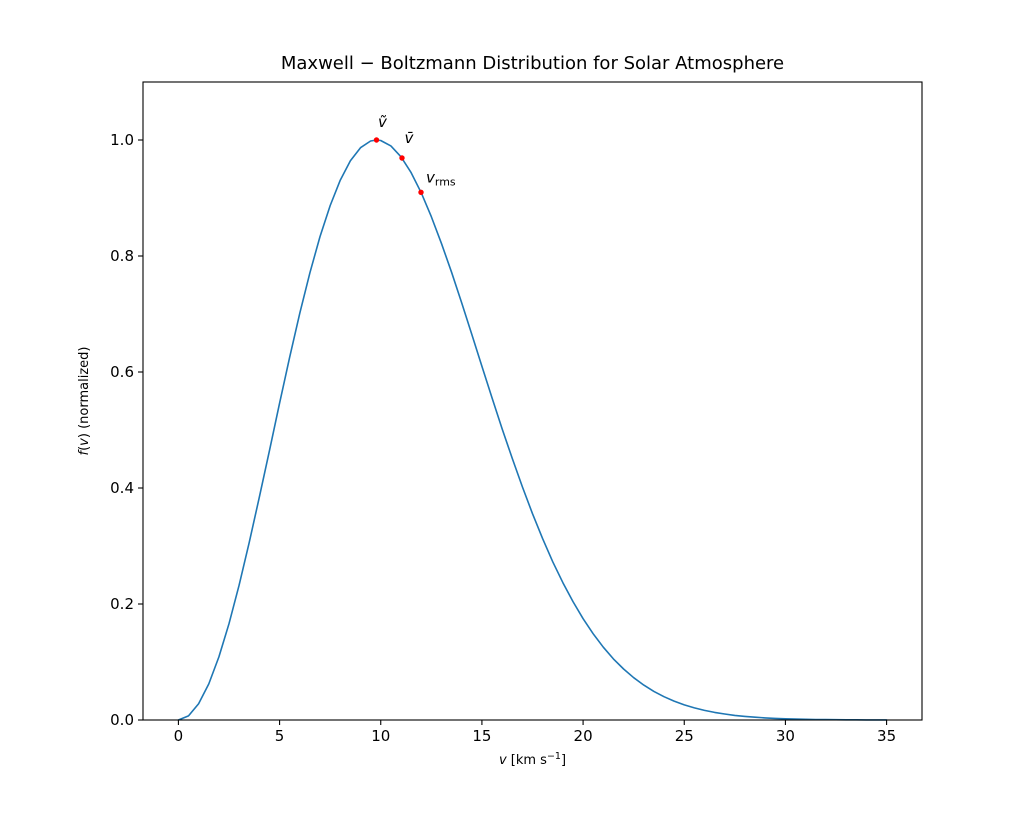 This screenshot has width=1024, height=819. I want to click on annotation-v-bar: v̄, so click(410, 138).